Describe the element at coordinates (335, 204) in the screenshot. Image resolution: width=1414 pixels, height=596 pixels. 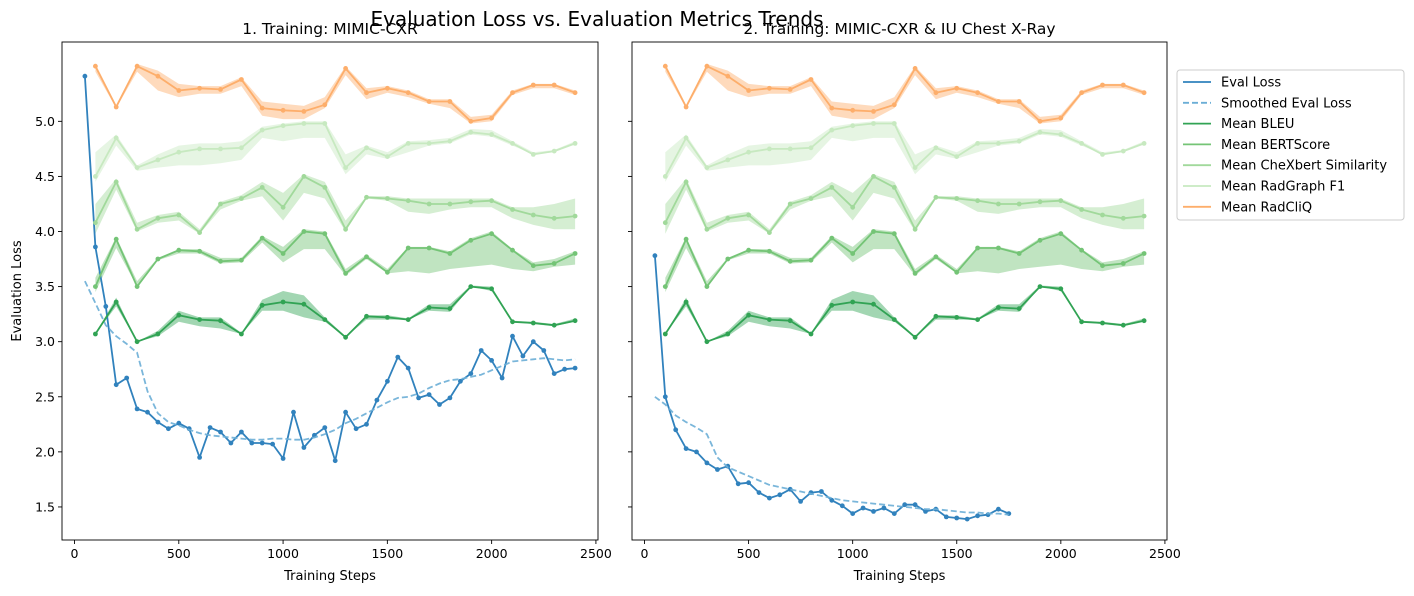
I see `band-mean-chexbert-similarity` at that location.